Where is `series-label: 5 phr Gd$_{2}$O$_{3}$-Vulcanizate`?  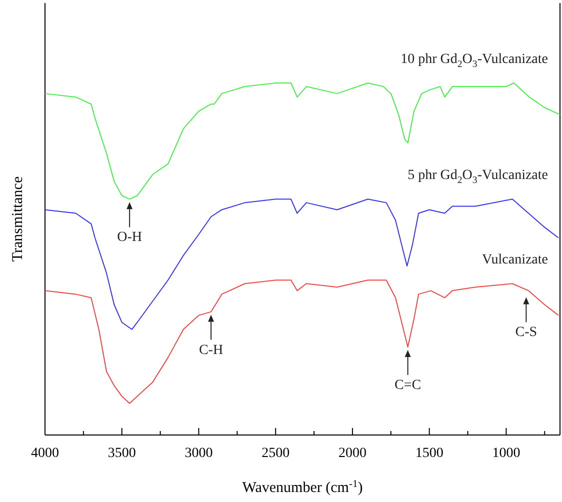 series-label: 5 phr Gd$_{2}$O$_{3}$-Vulcanizate is located at coordinates (478, 177).